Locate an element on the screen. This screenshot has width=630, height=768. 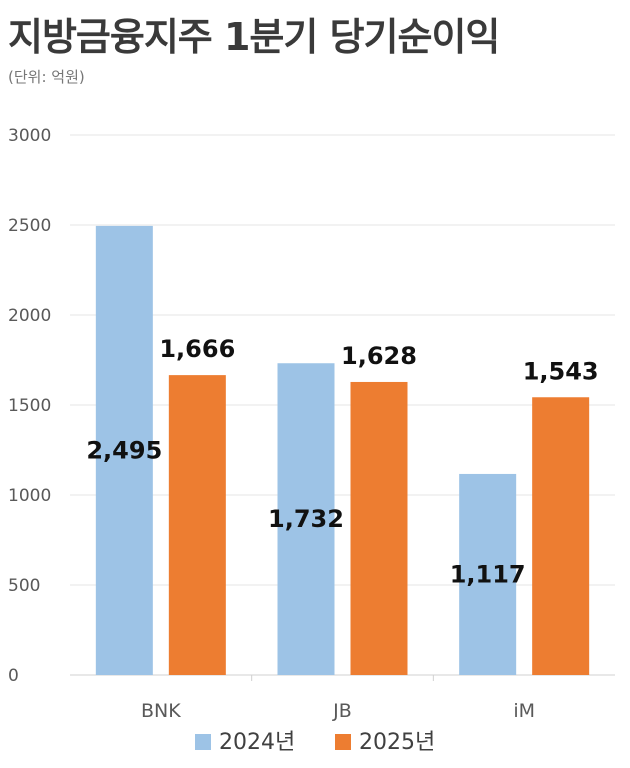
data-label: 1,117 is located at coordinates (488, 574).